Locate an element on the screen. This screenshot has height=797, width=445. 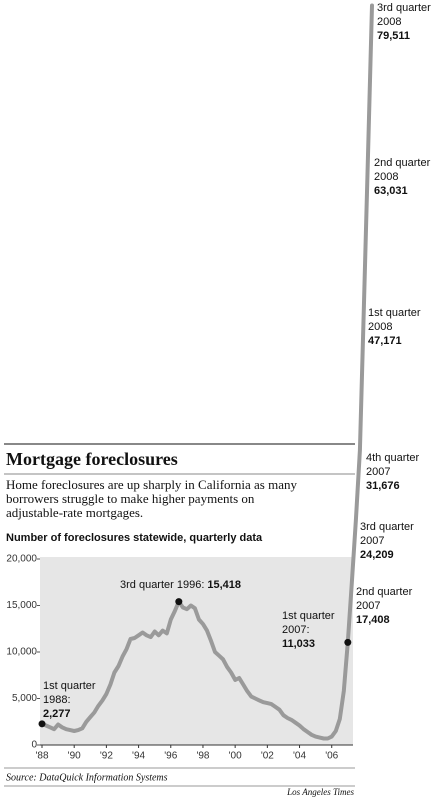
annotation-value: 11,033 is located at coordinates (298, 644).